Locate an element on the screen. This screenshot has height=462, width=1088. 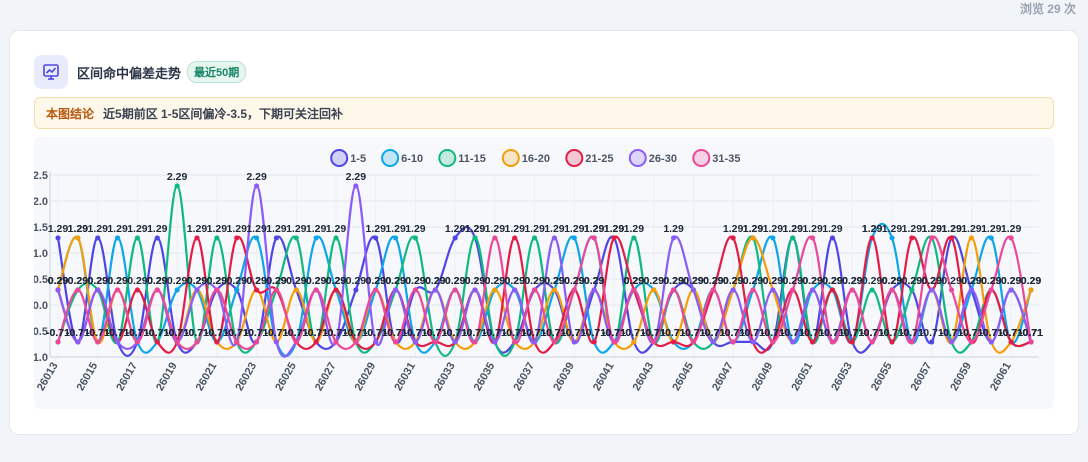
conclusion-text: 近5期前区 1-5区间偏冷-3.5，下期可关注回补 is located at coordinates (223, 113).